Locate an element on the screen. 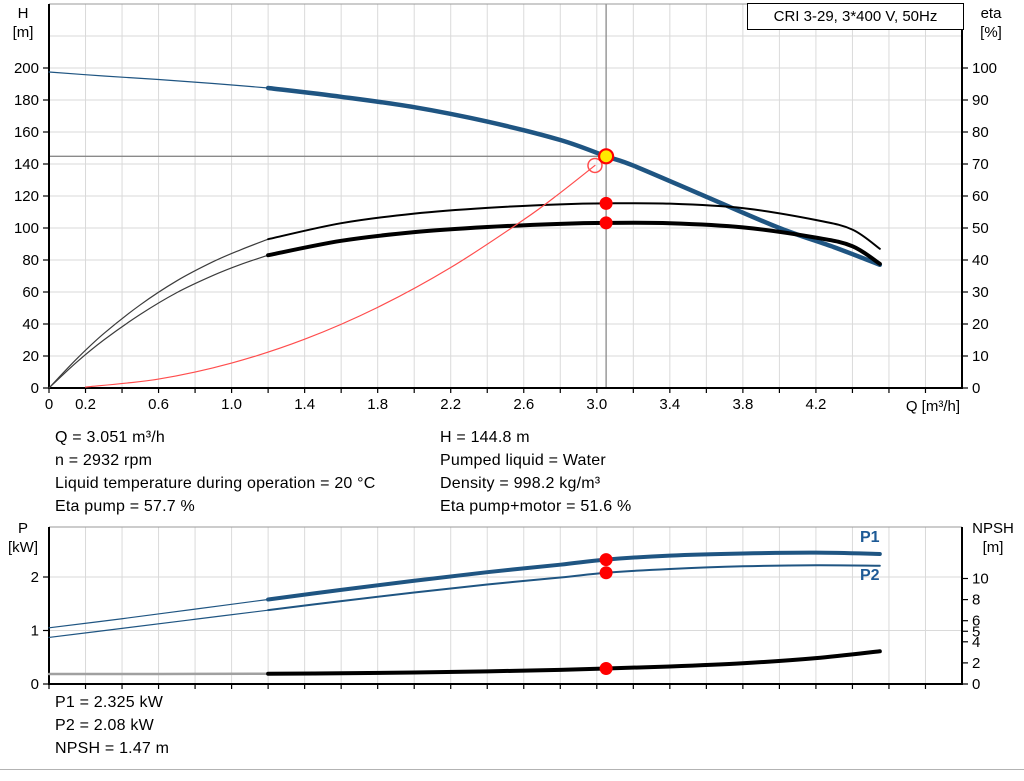  h-axis-title: H [m] is located at coordinates (23, 23).